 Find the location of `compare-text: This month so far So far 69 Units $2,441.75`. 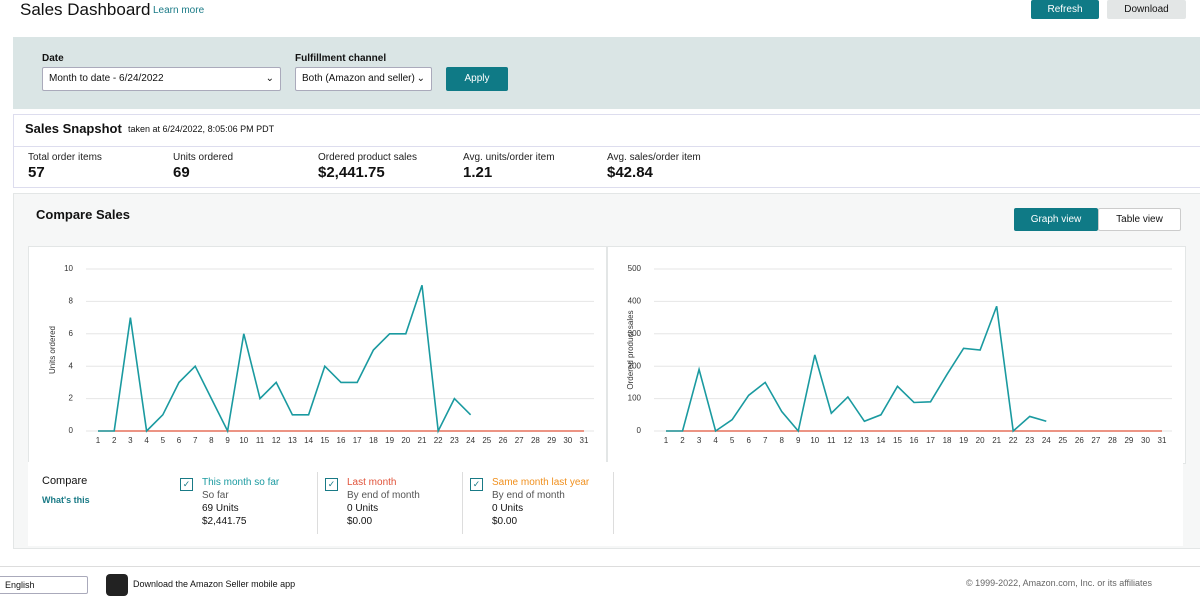

compare-text: This month so far So far 69 Units $2,441.75 is located at coordinates (240, 502).